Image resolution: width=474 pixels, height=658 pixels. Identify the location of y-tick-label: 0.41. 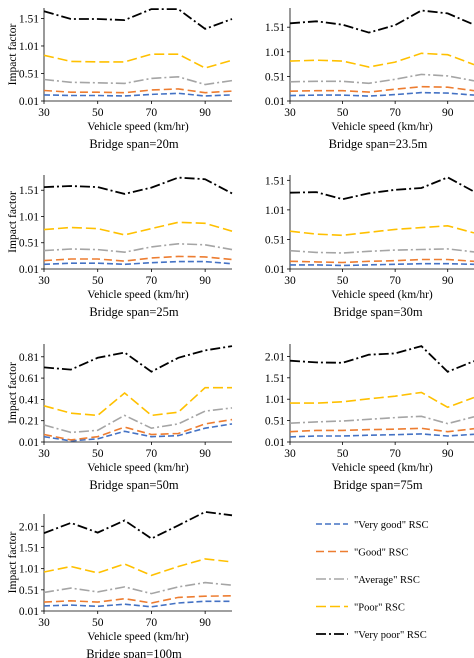
(29, 400).